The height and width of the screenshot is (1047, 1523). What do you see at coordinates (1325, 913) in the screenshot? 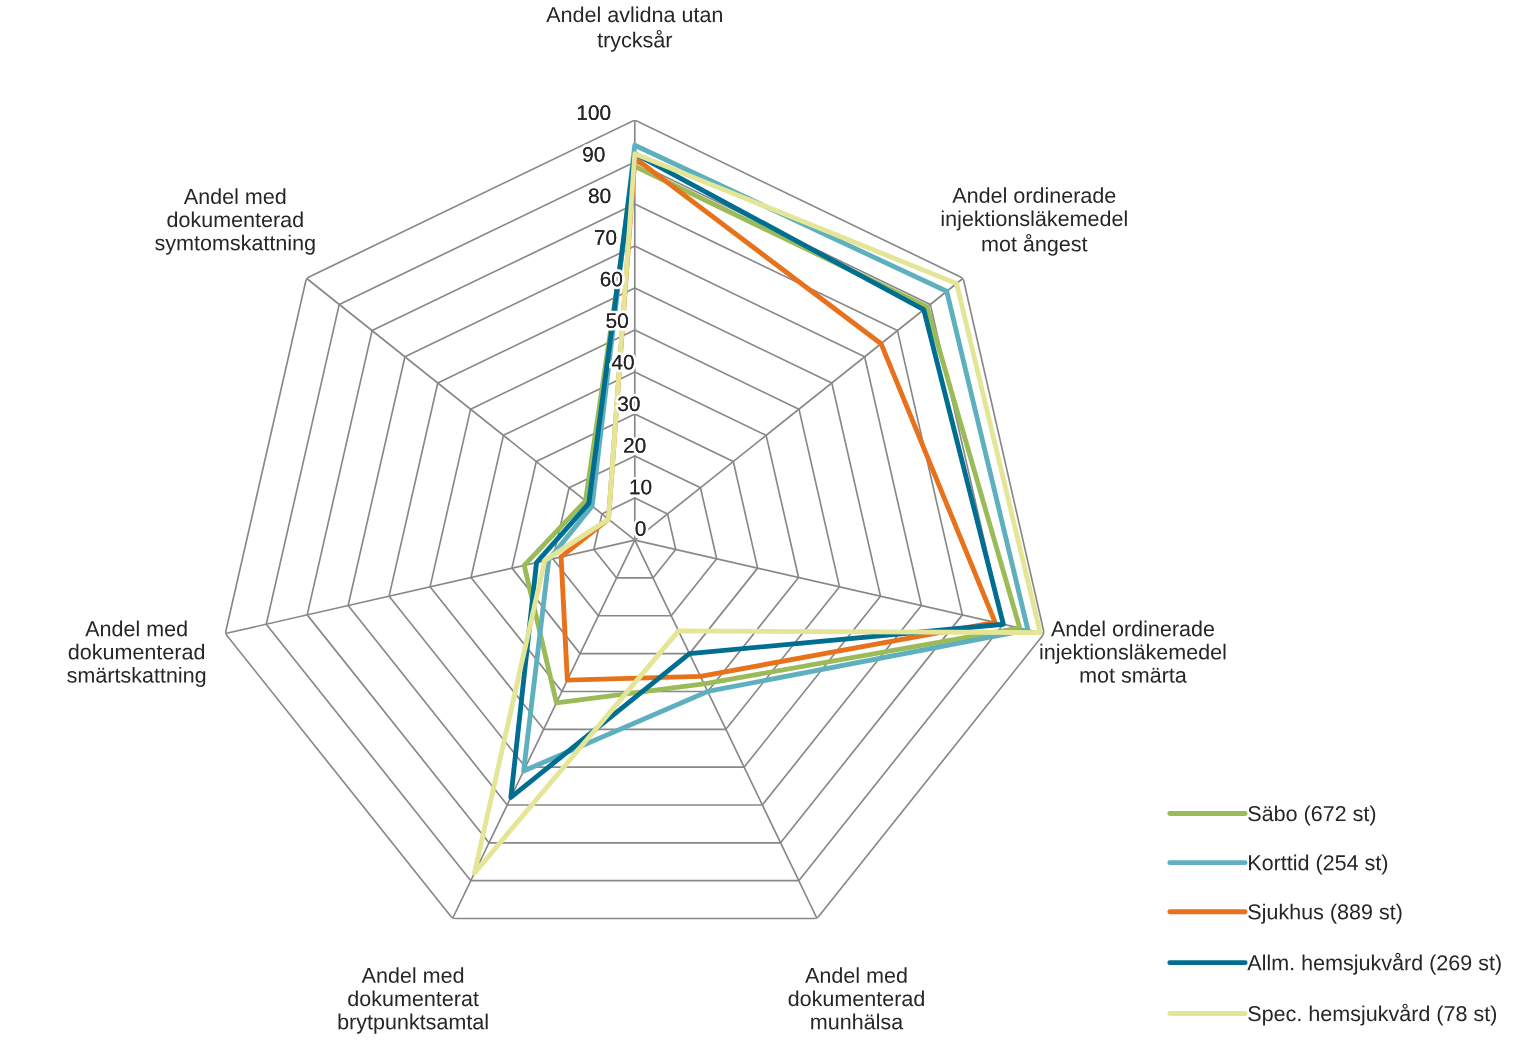
I see `legend-label: Sjukhus (889 st)` at bounding box center [1325, 913].